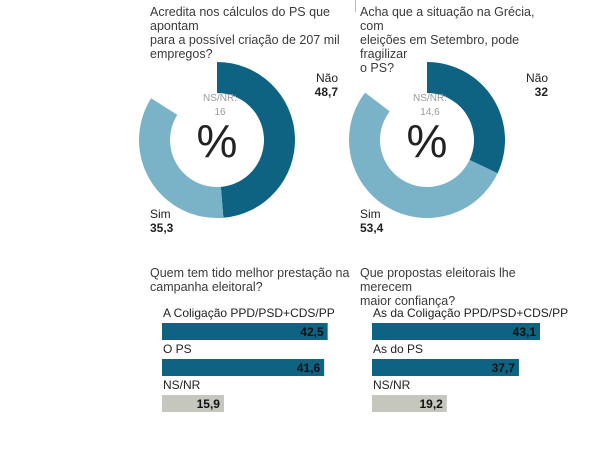 Image resolution: width=610 pixels, height=449 pixels. Describe the element at coordinates (312, 332) in the screenshot. I see `bar-chart-1-value-1: 42,5` at that location.